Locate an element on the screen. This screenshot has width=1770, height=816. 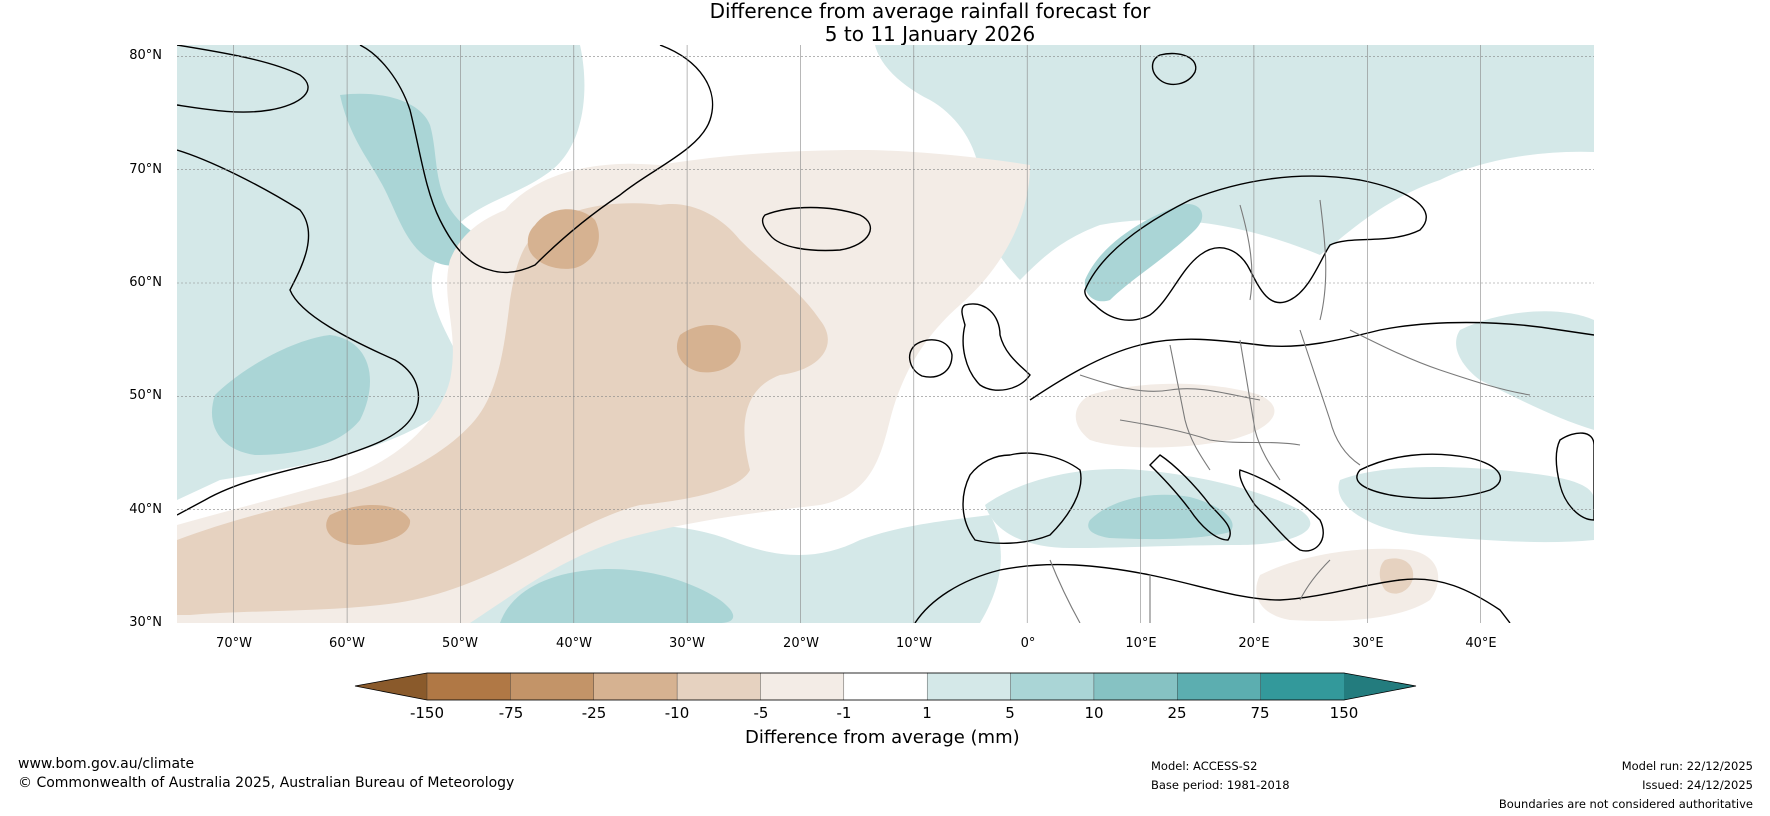
anomaly-wet-norway is located at coordinates (1143, 253).